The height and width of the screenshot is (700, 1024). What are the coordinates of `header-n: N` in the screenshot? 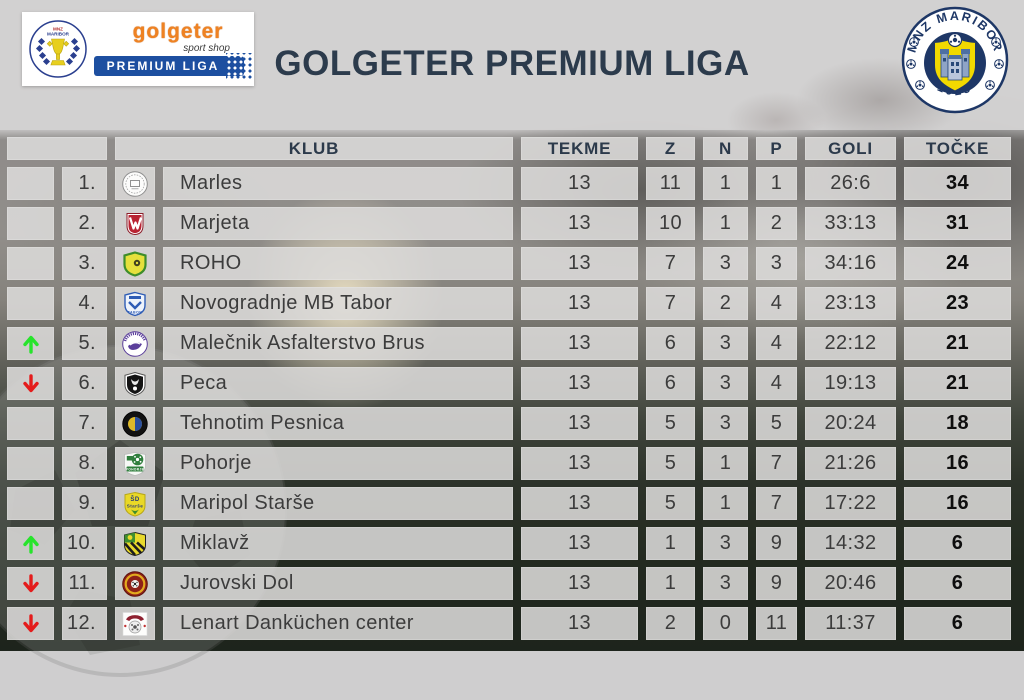 It's located at (725, 148).